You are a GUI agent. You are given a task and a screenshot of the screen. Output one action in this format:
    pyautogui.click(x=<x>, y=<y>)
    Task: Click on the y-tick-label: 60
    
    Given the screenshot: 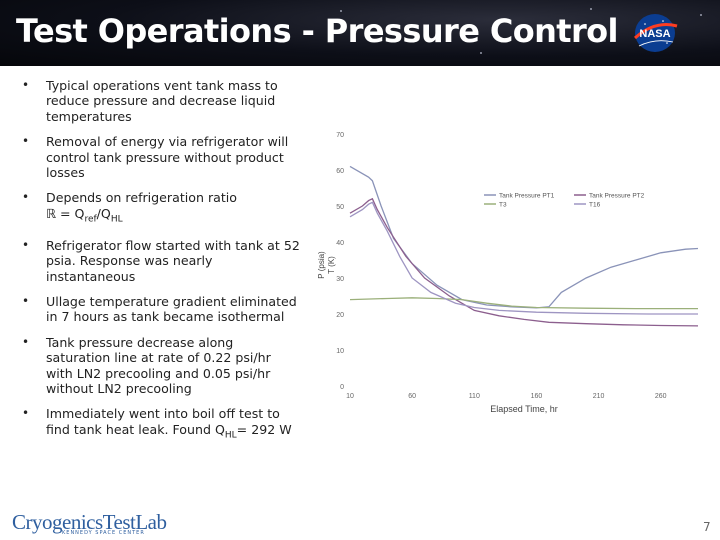 What is the action you would take?
    pyautogui.click(x=340, y=171)
    